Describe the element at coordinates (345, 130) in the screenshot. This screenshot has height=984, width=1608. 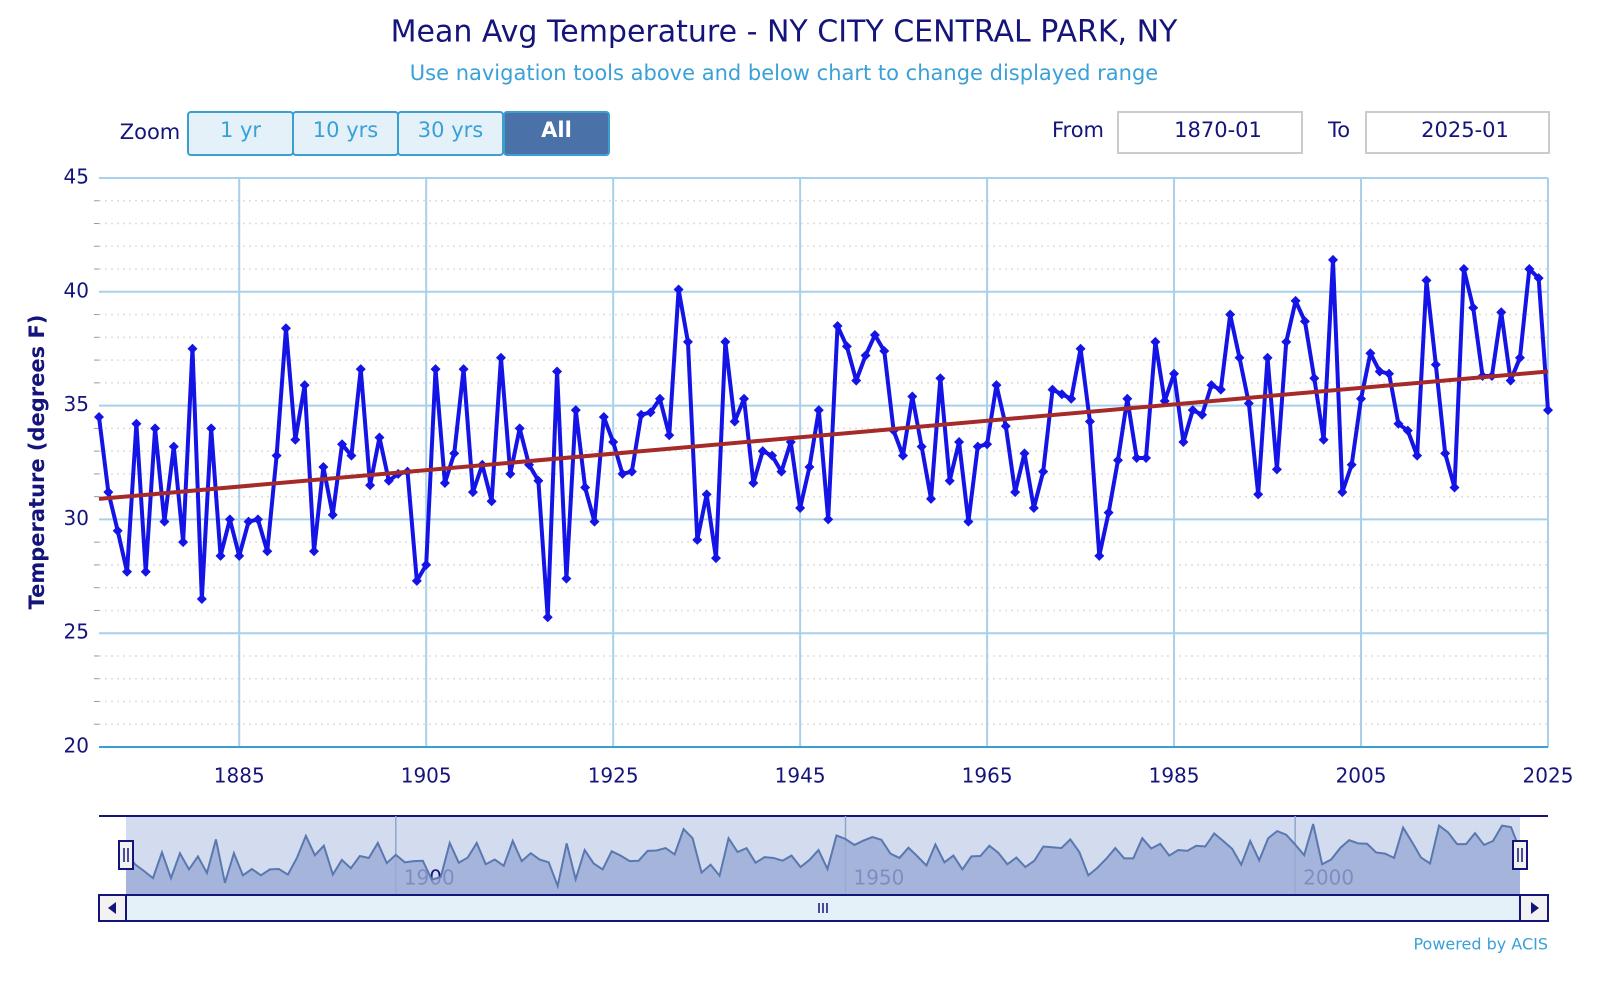
I see `zoom-button-label: 10 yrs` at that location.